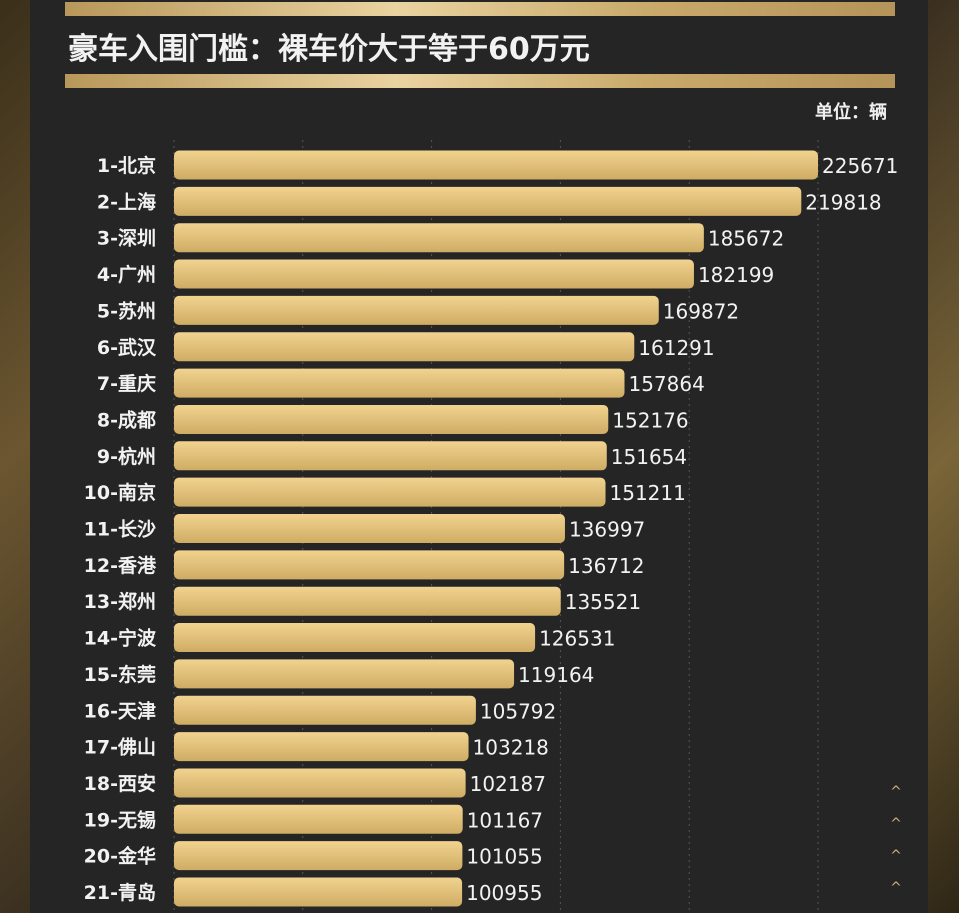 This screenshot has height=913, width=959. What do you see at coordinates (860, 166) in the screenshot?
I see `value-label: 225671` at bounding box center [860, 166].